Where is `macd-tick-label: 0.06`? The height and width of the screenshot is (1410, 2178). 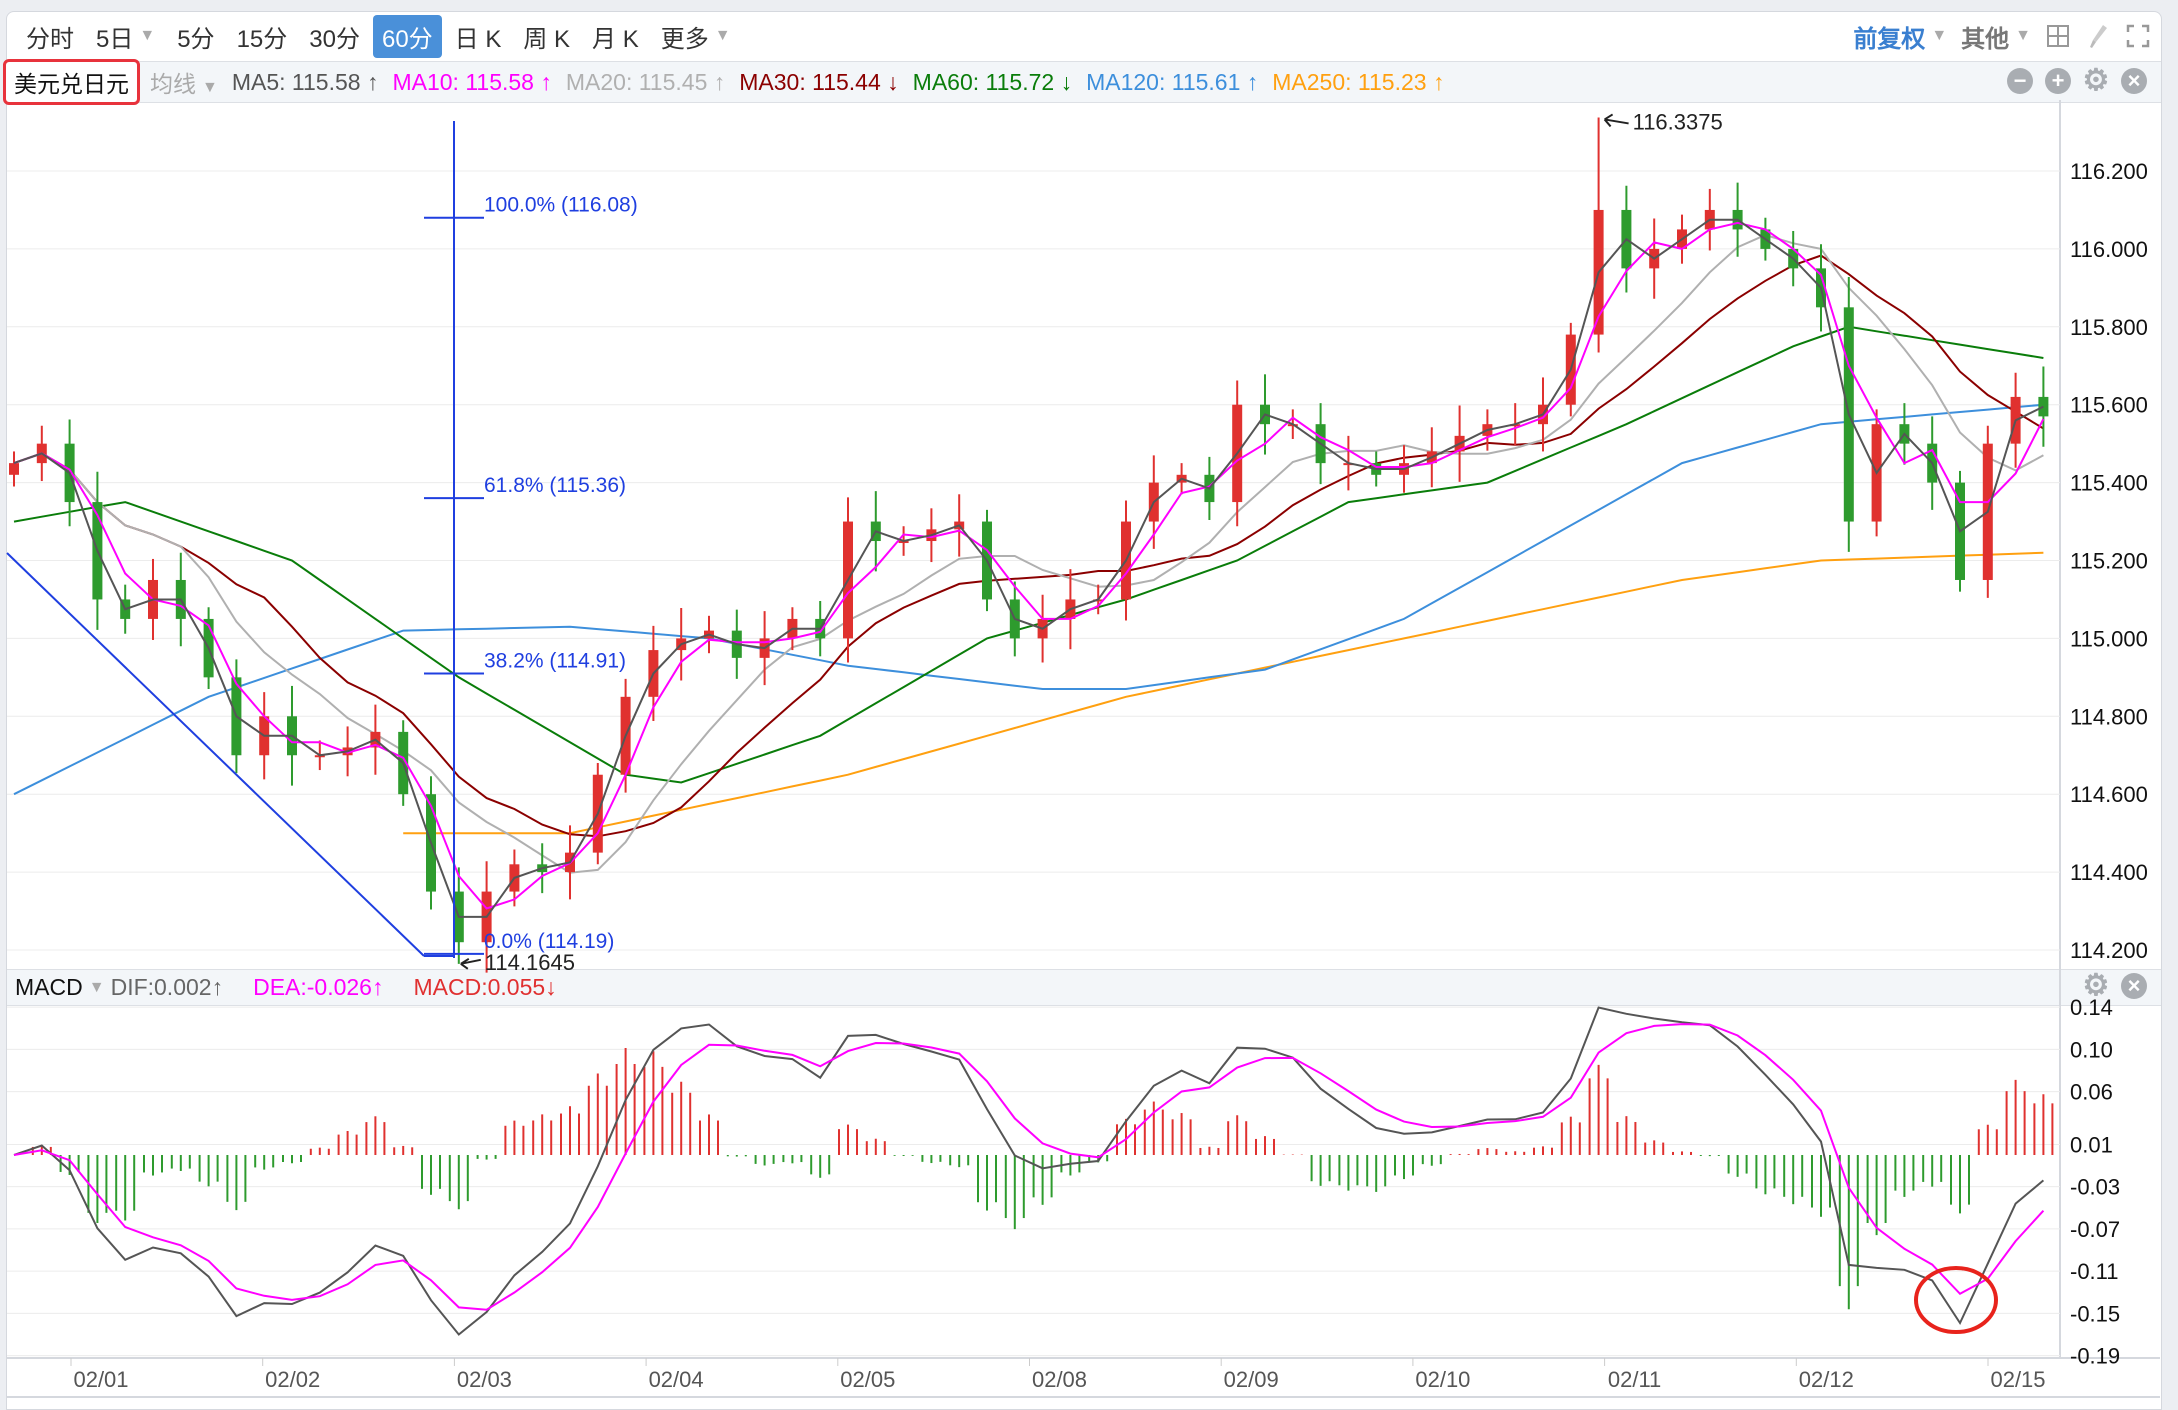 macd-tick-label: 0.06 is located at coordinates (2091, 1092).